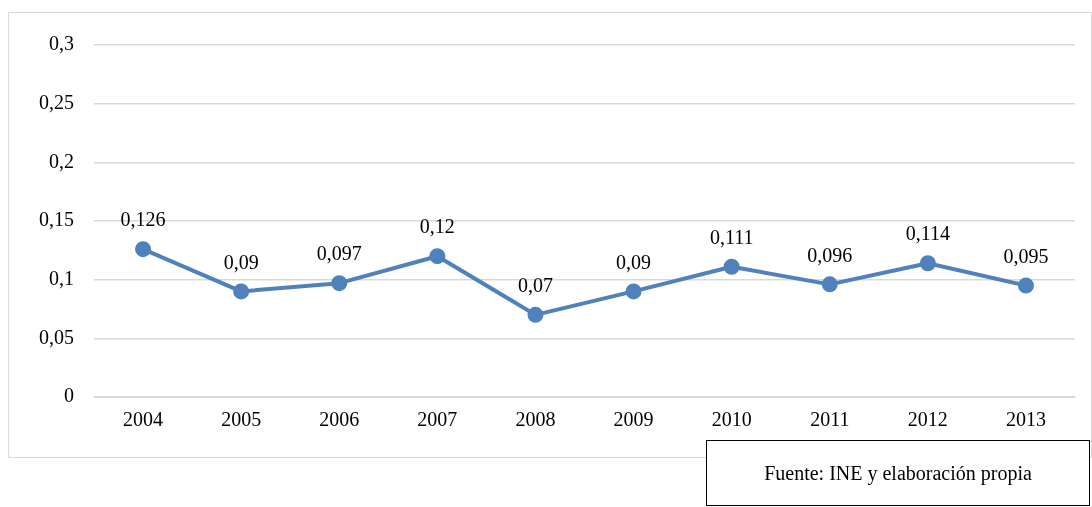 The width and height of the screenshot is (1092, 507). Describe the element at coordinates (143, 219) in the screenshot. I see `data-label: 0,126` at that location.